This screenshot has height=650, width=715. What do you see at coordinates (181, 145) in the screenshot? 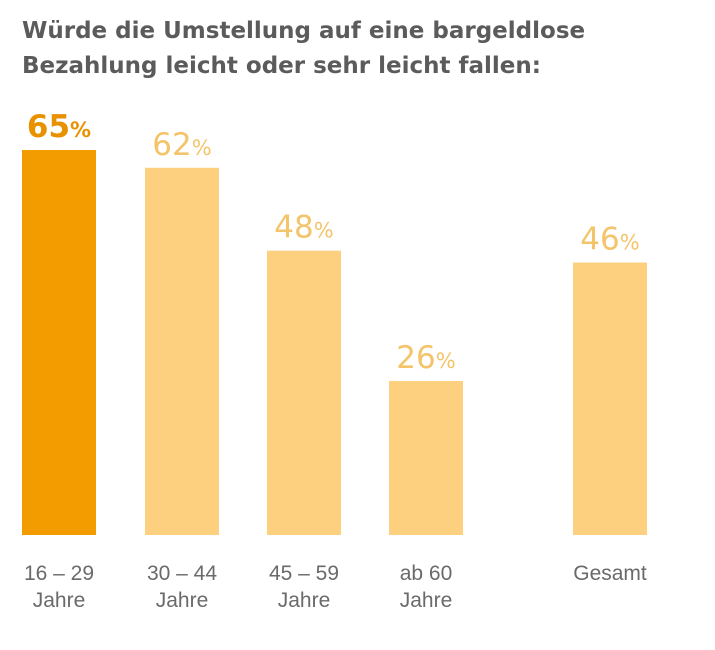
I see `value-label-1: 62%` at bounding box center [181, 145].